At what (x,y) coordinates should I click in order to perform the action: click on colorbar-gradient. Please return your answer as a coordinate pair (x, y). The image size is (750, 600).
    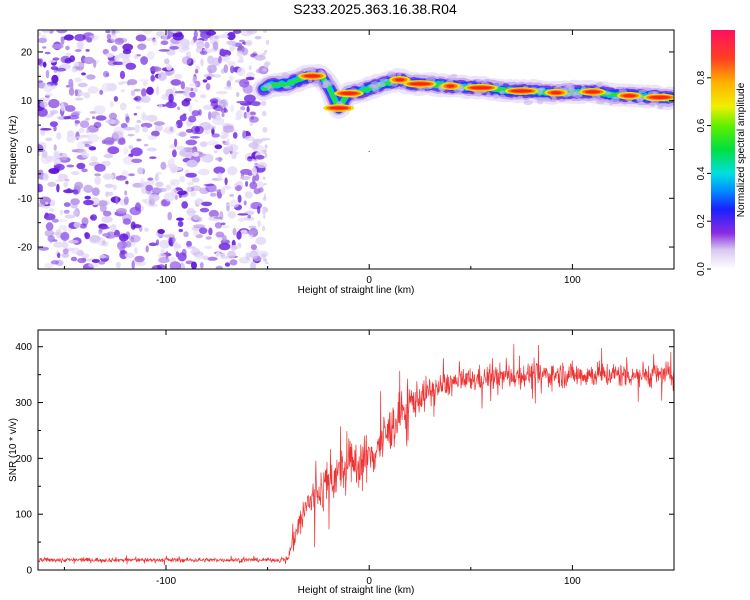
    Looking at the image, I should click on (723, 149).